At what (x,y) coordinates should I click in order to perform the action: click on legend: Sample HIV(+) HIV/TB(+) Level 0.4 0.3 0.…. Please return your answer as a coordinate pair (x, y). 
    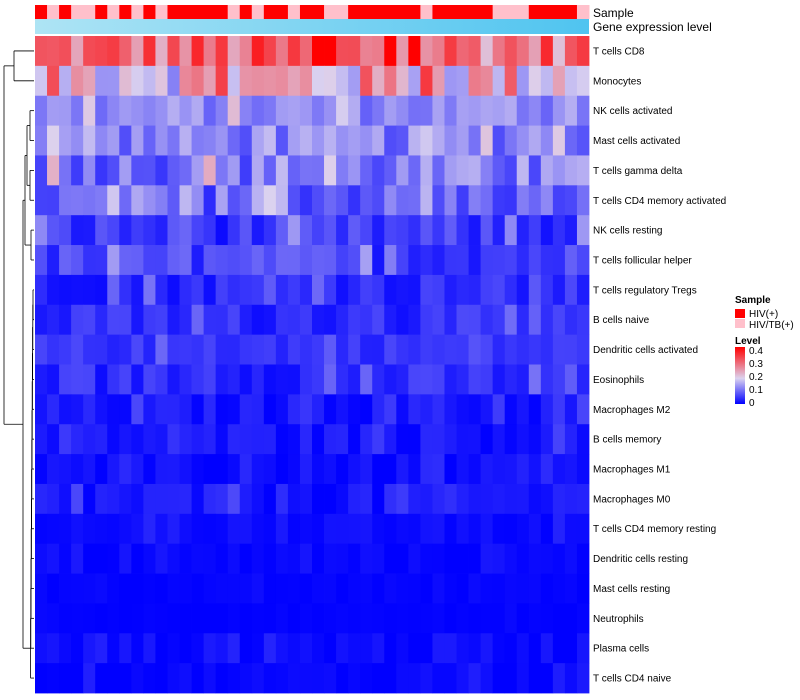
    Looking at the image, I should click on (764, 352).